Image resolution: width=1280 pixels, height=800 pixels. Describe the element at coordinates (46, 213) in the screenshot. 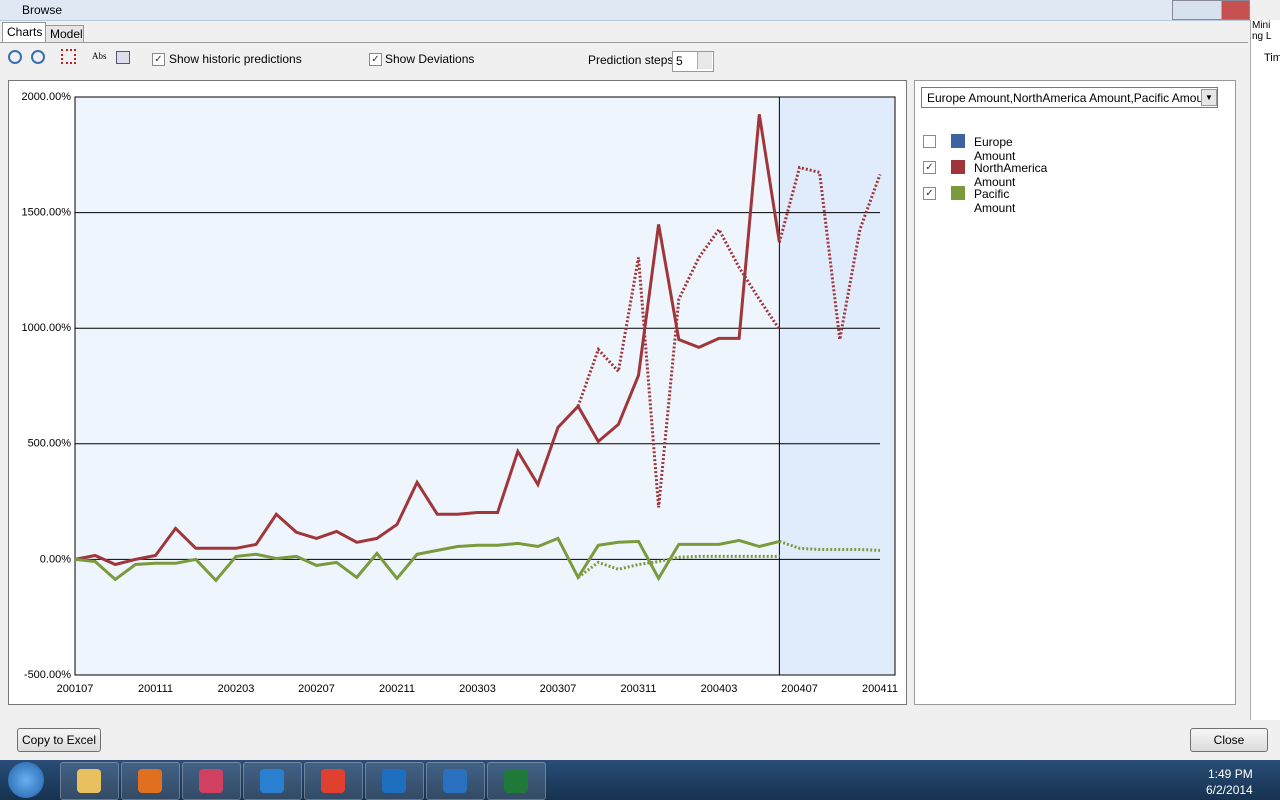

I see `y-tick-label: 1500.00%` at that location.